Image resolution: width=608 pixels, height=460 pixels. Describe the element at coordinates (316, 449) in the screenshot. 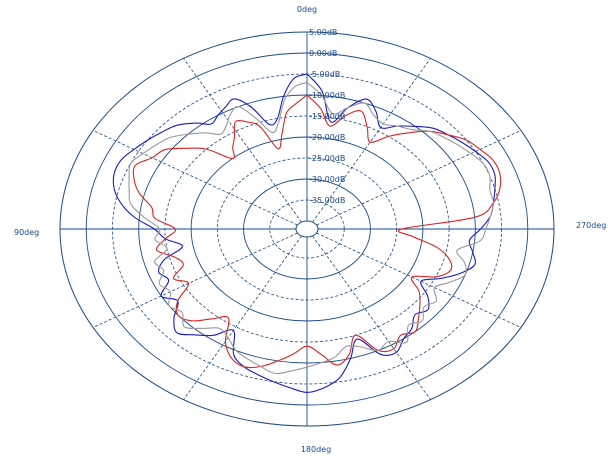

I see `angle-label-180: 180deg` at that location.